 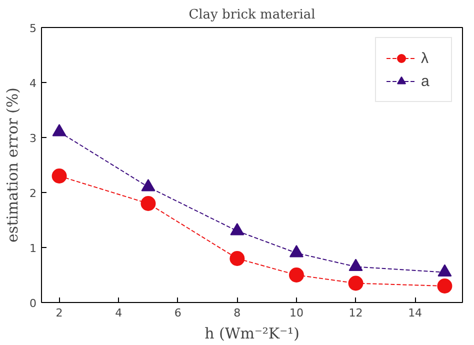 What do you see at coordinates (118, 313) in the screenshot?
I see `x-tick-label: 4` at bounding box center [118, 313].